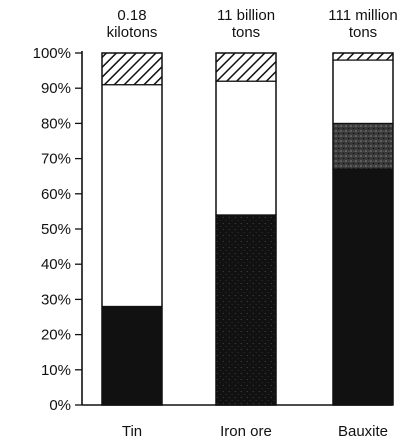 Image resolution: width=411 pixels, height=442 pixels. I want to click on y-tick-label: 40%, so click(56, 264).